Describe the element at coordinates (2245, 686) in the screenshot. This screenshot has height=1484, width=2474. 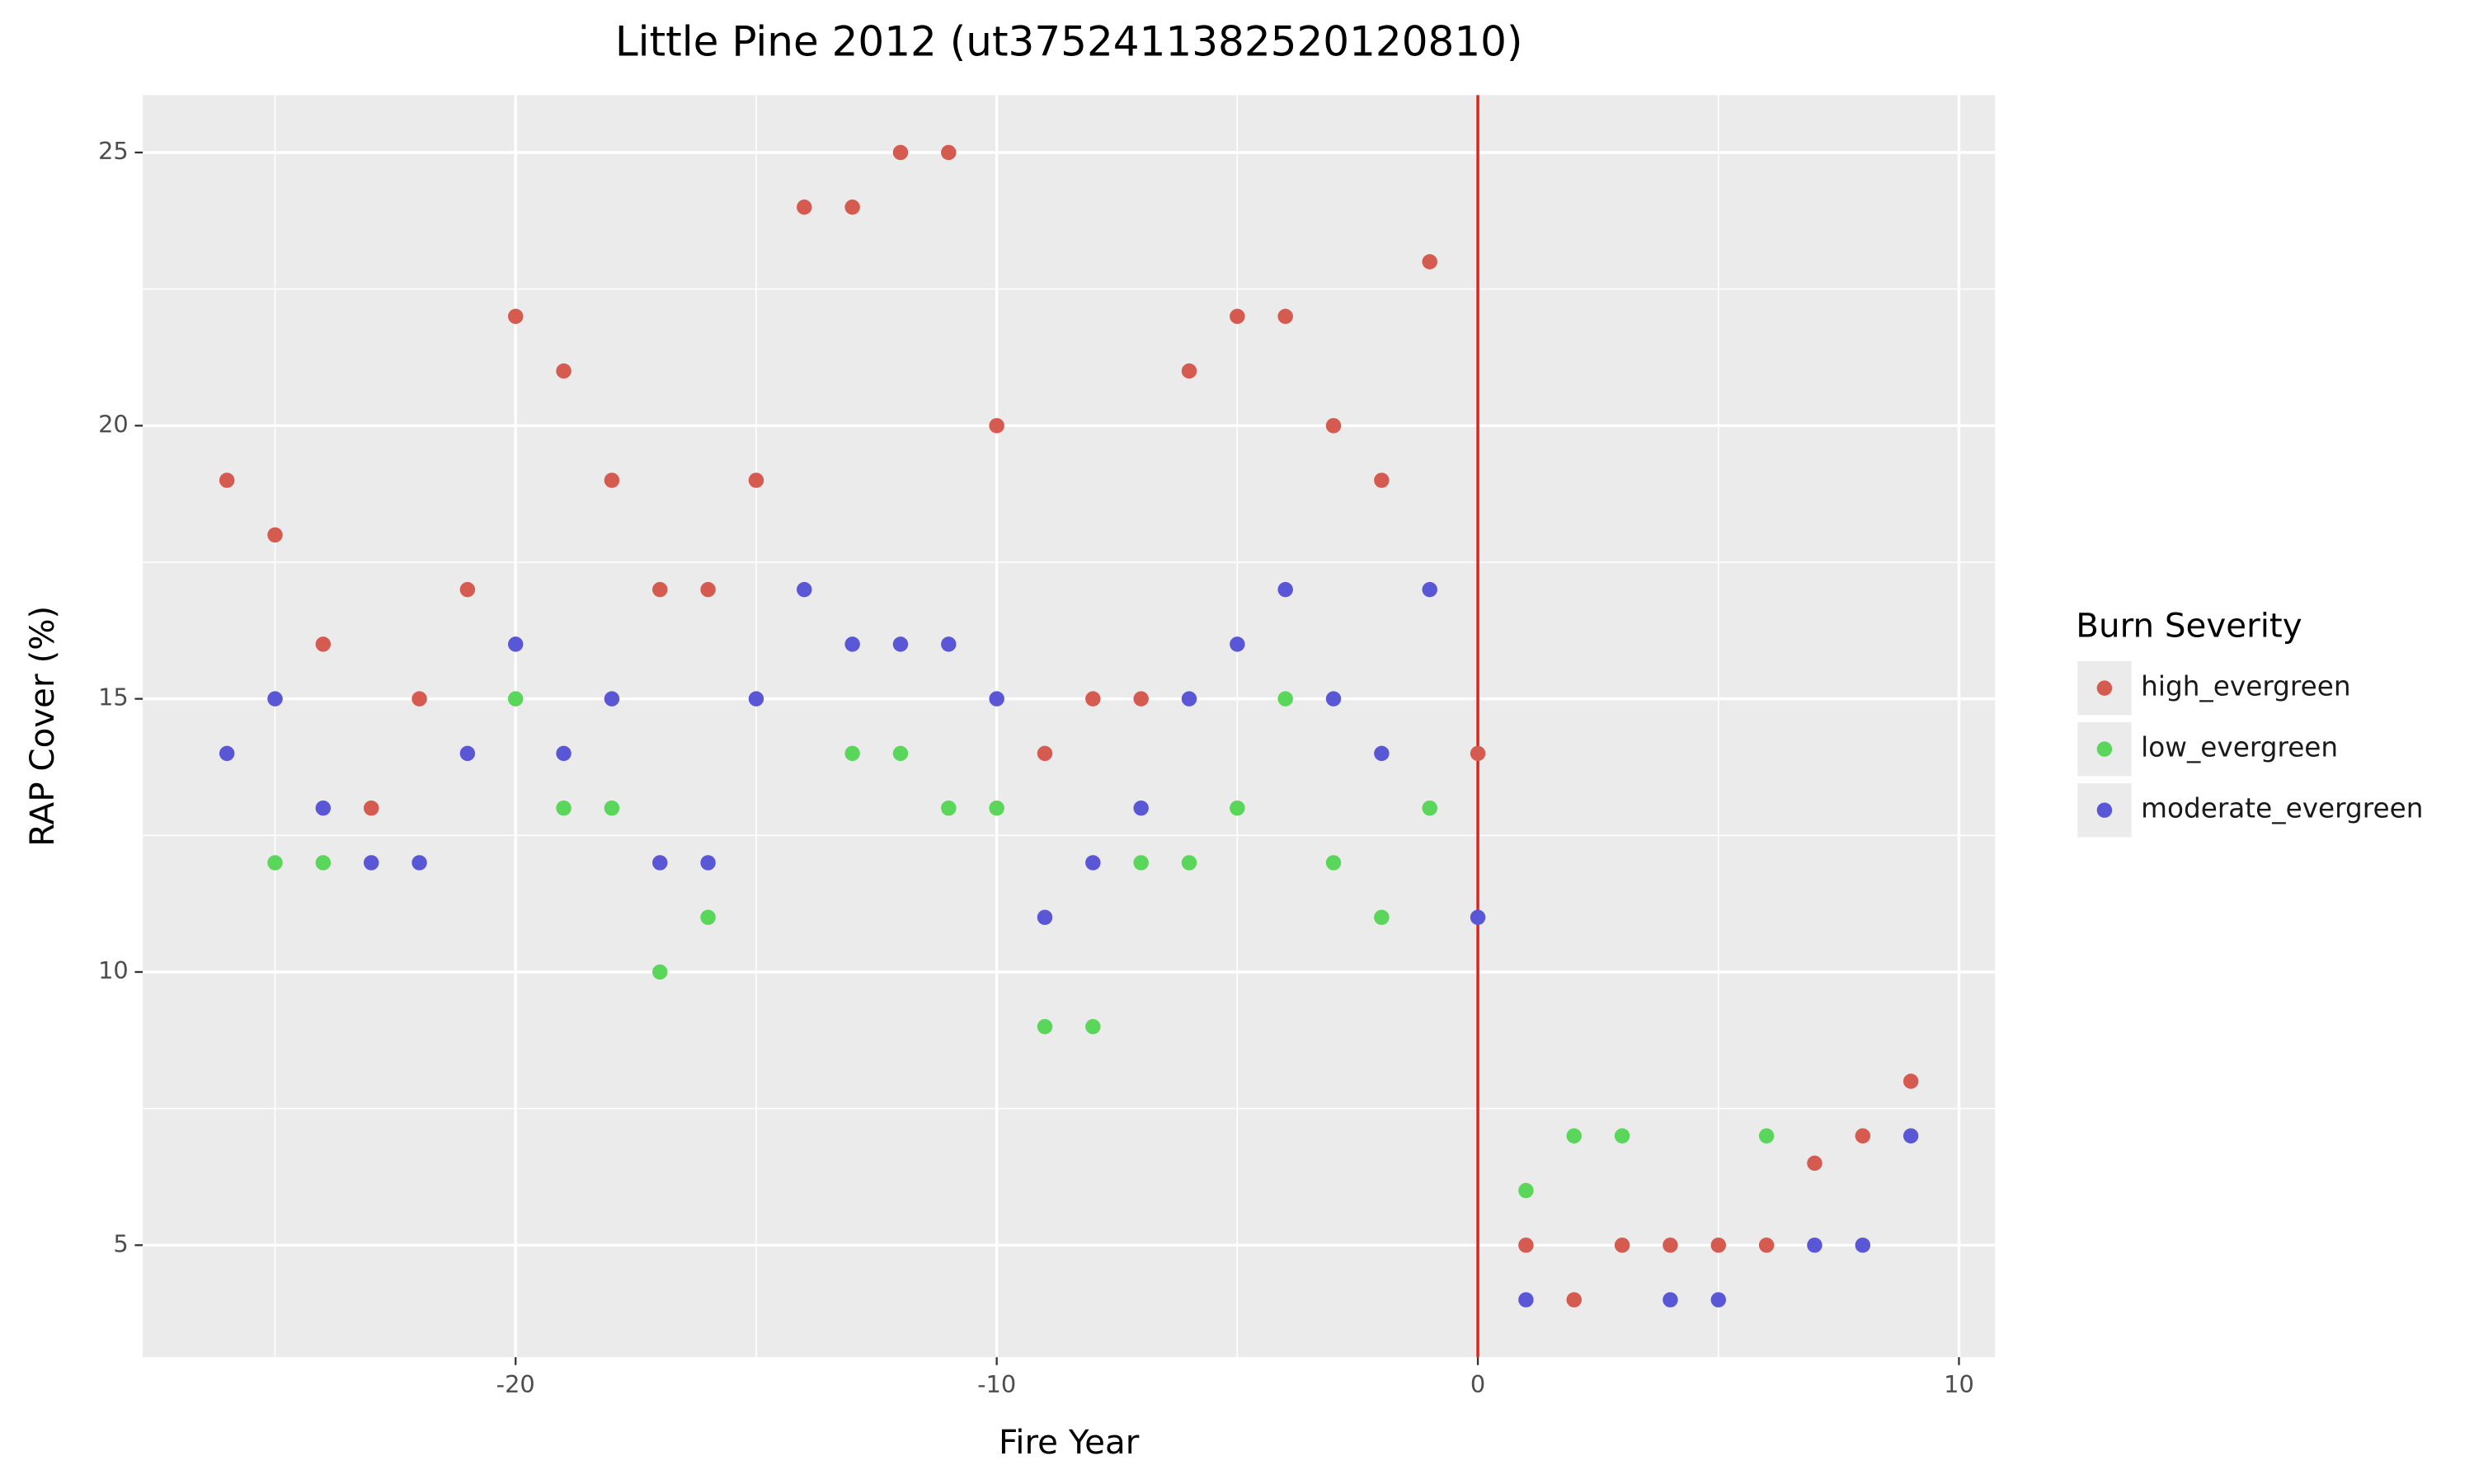
I see `legend-label: high_evergreen` at that location.